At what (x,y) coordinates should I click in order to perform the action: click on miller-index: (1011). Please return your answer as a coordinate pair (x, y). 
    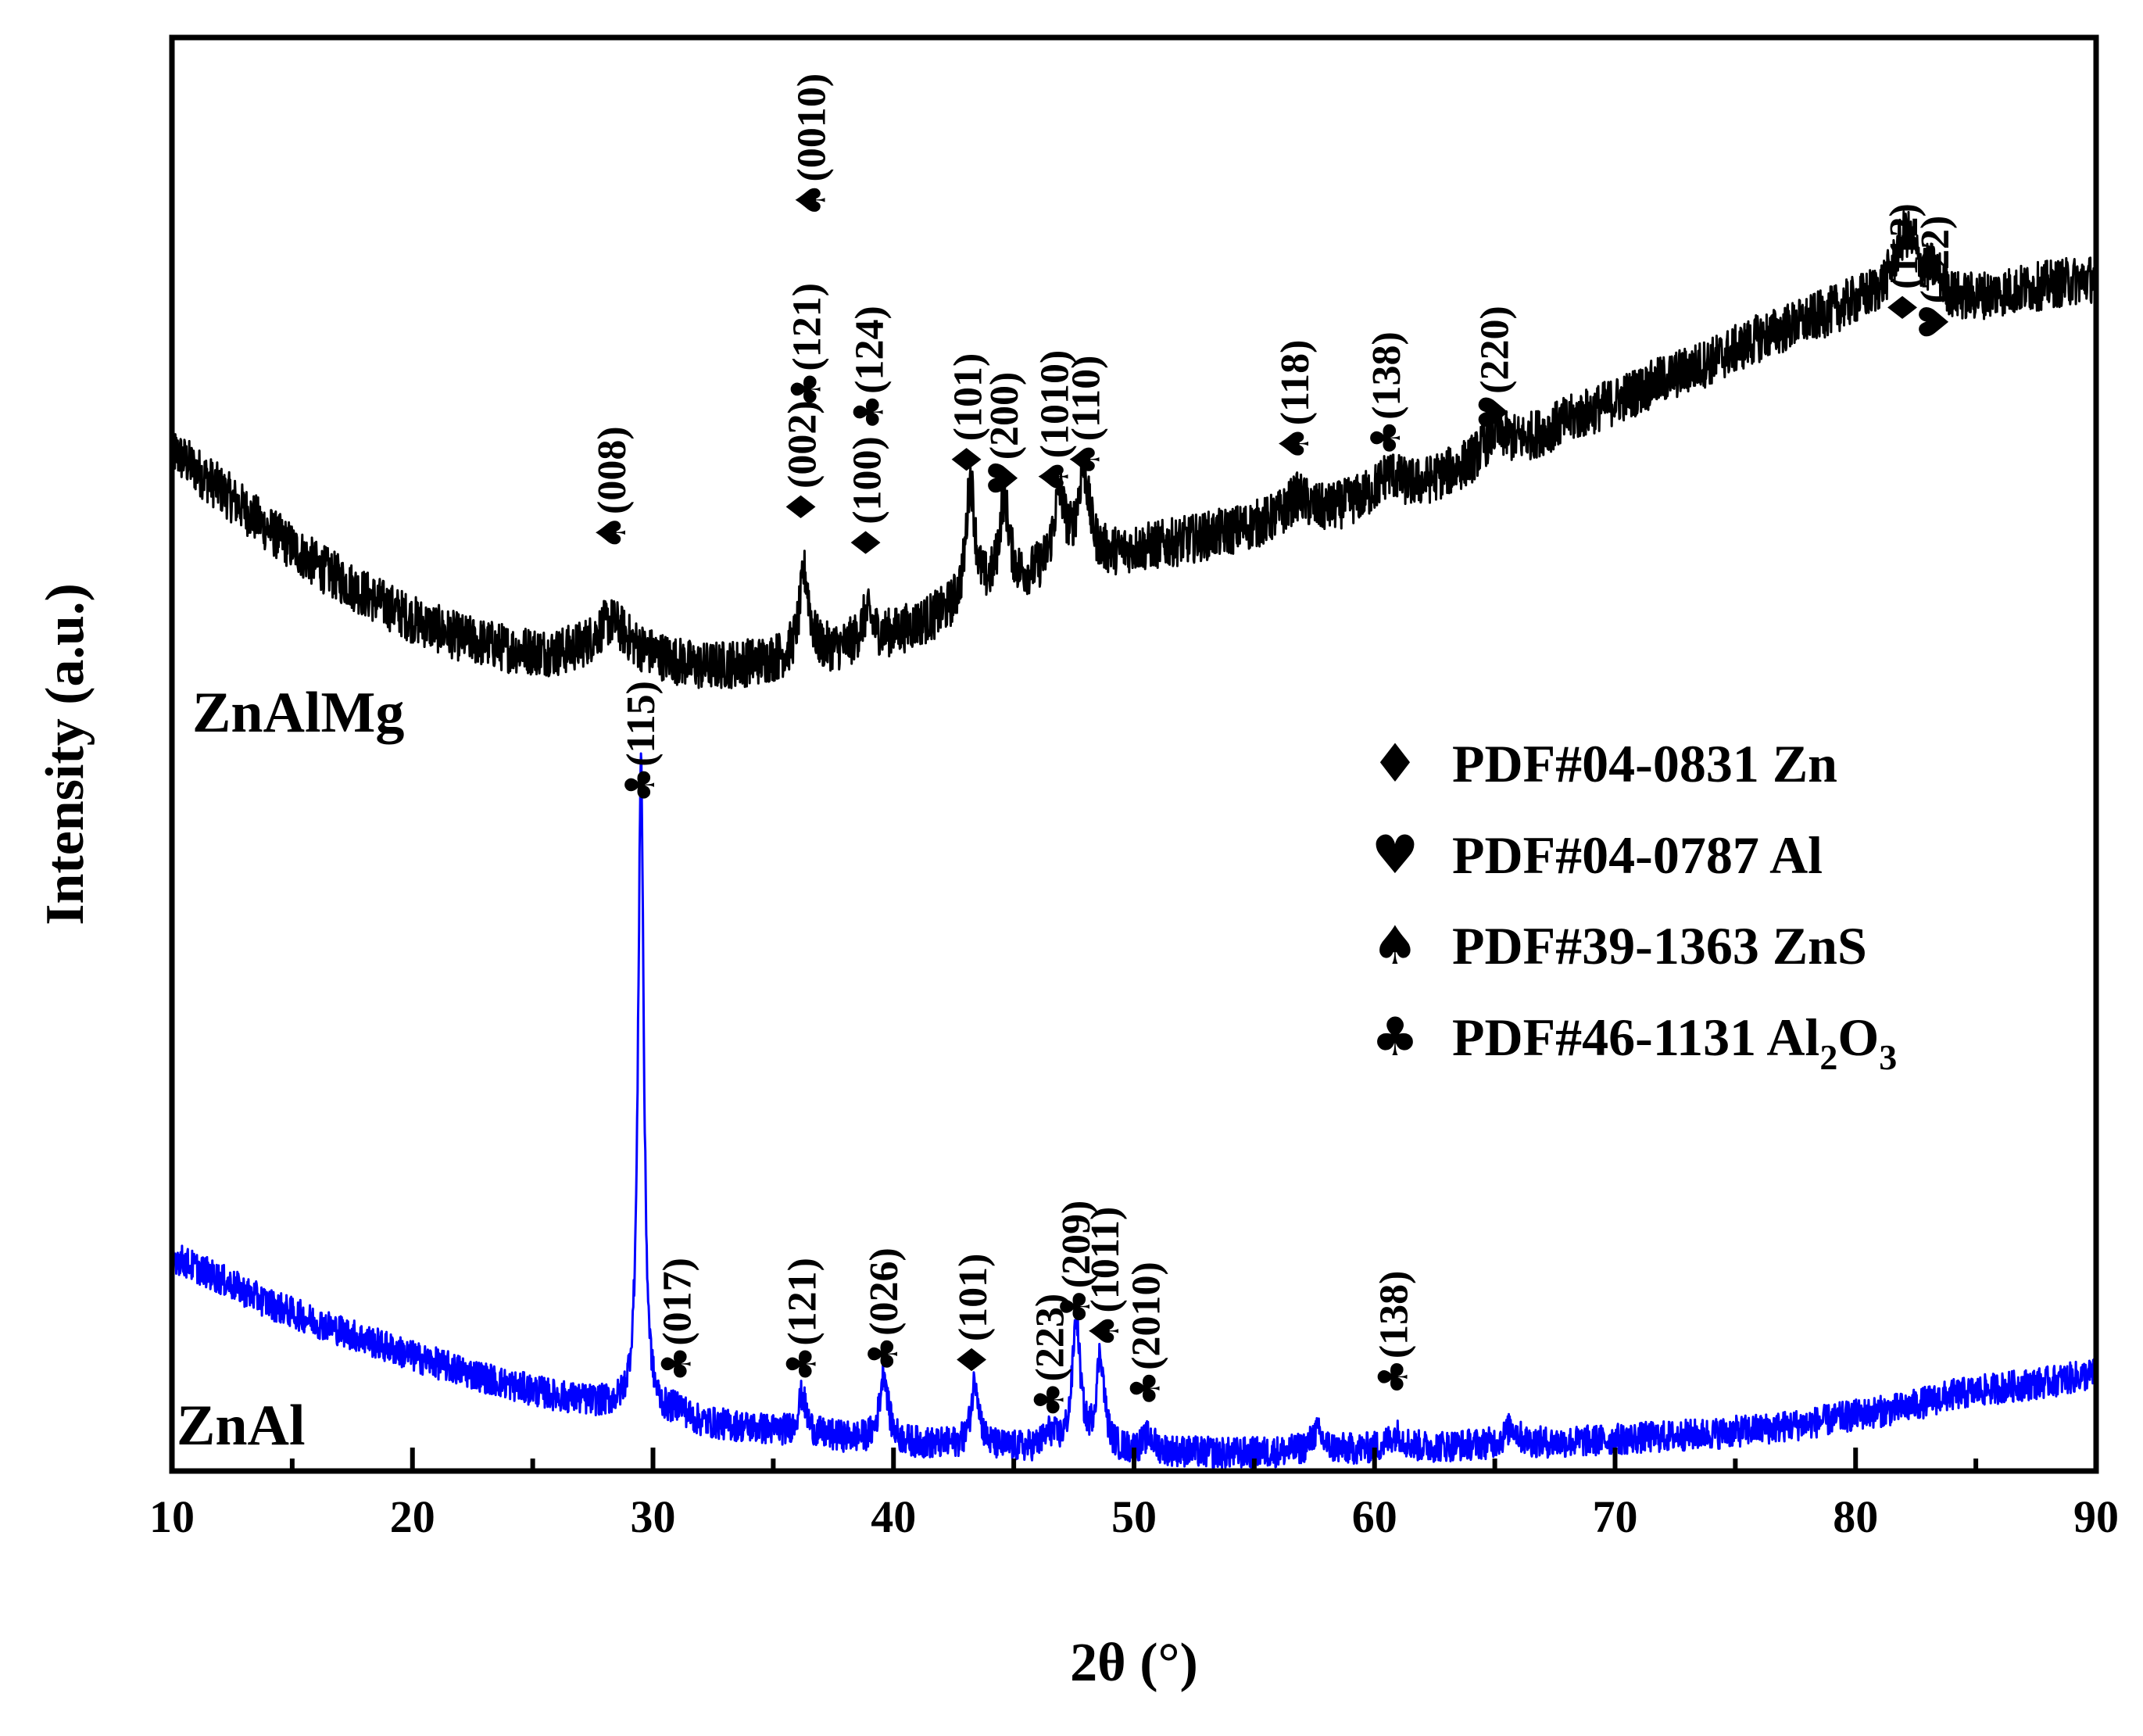
    Looking at the image, I should click on (1105, 1260).